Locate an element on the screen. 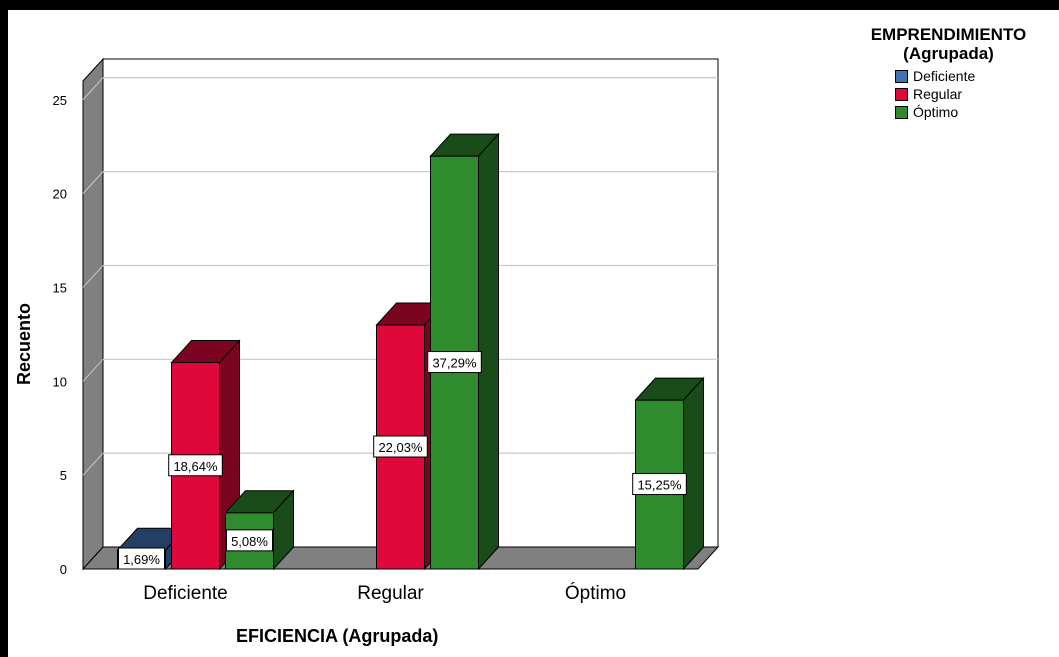 The height and width of the screenshot is (657, 1059). svg-text: 5,08% is located at coordinates (249, 541).